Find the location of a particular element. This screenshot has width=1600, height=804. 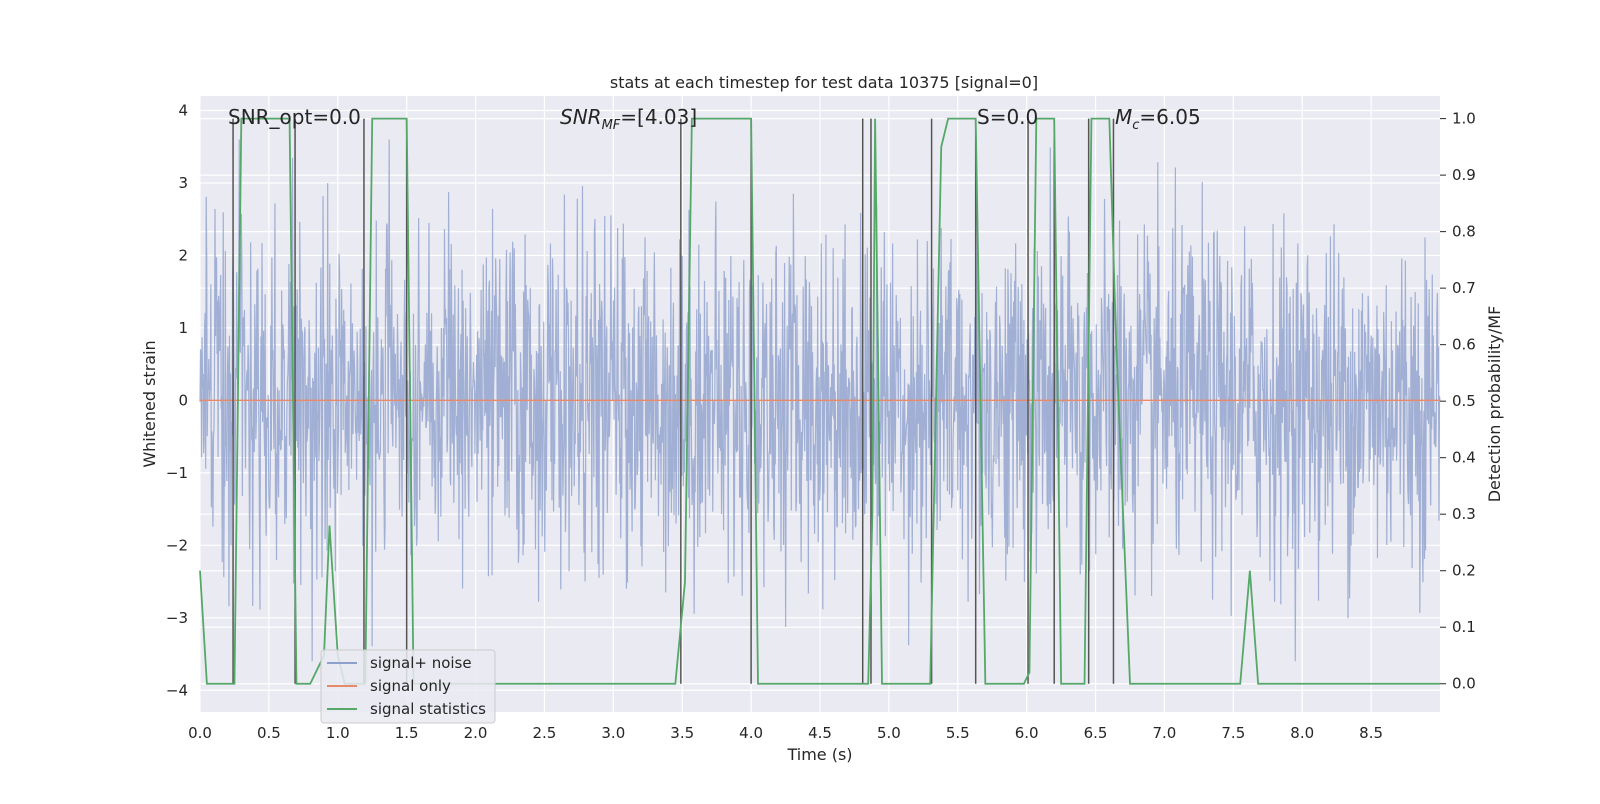

annotation-snr-mf-base: SNR is located at coordinates (581, 117).